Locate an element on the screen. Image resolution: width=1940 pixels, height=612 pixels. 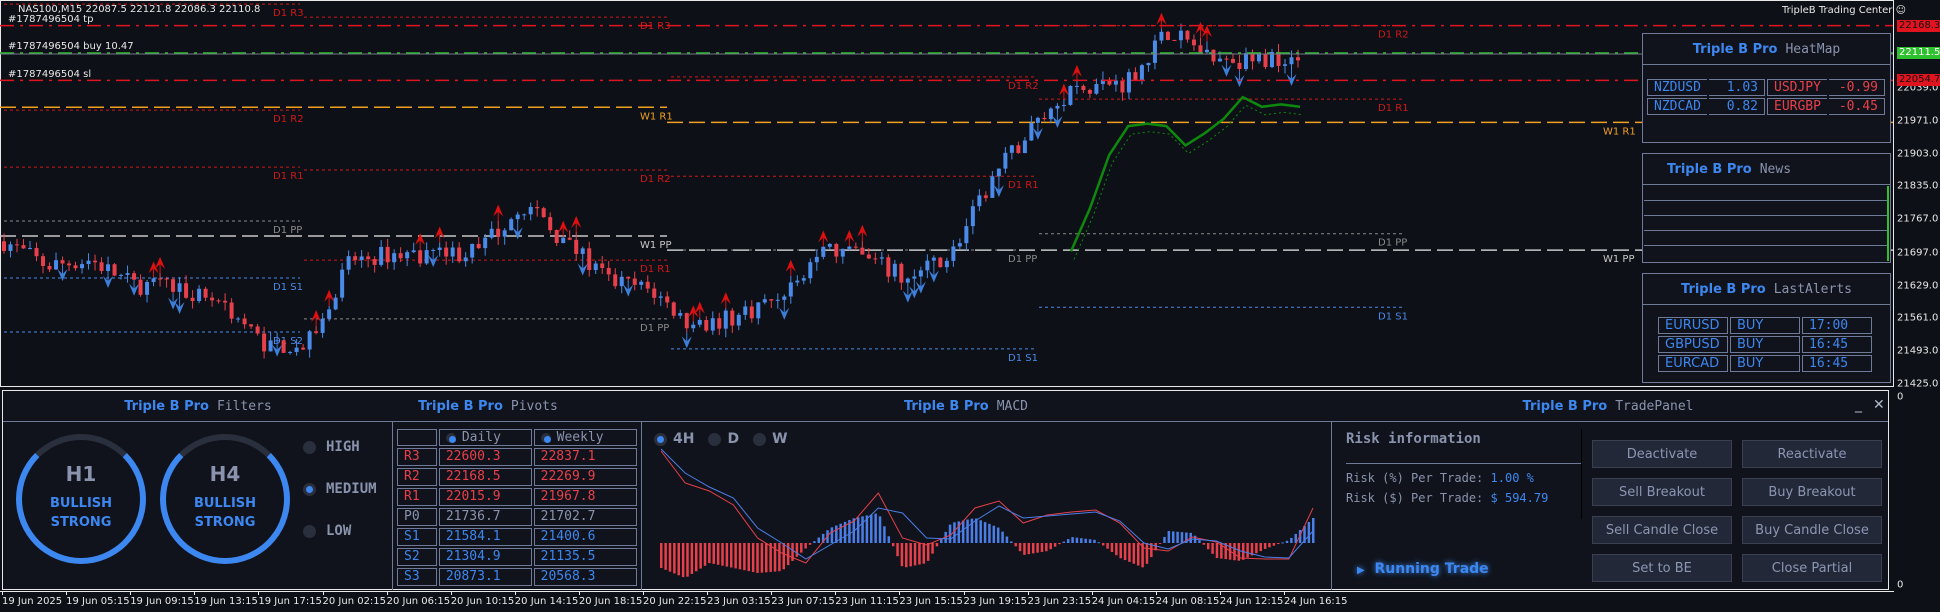
option-label: MEDIUM is located at coordinates (351, 489).